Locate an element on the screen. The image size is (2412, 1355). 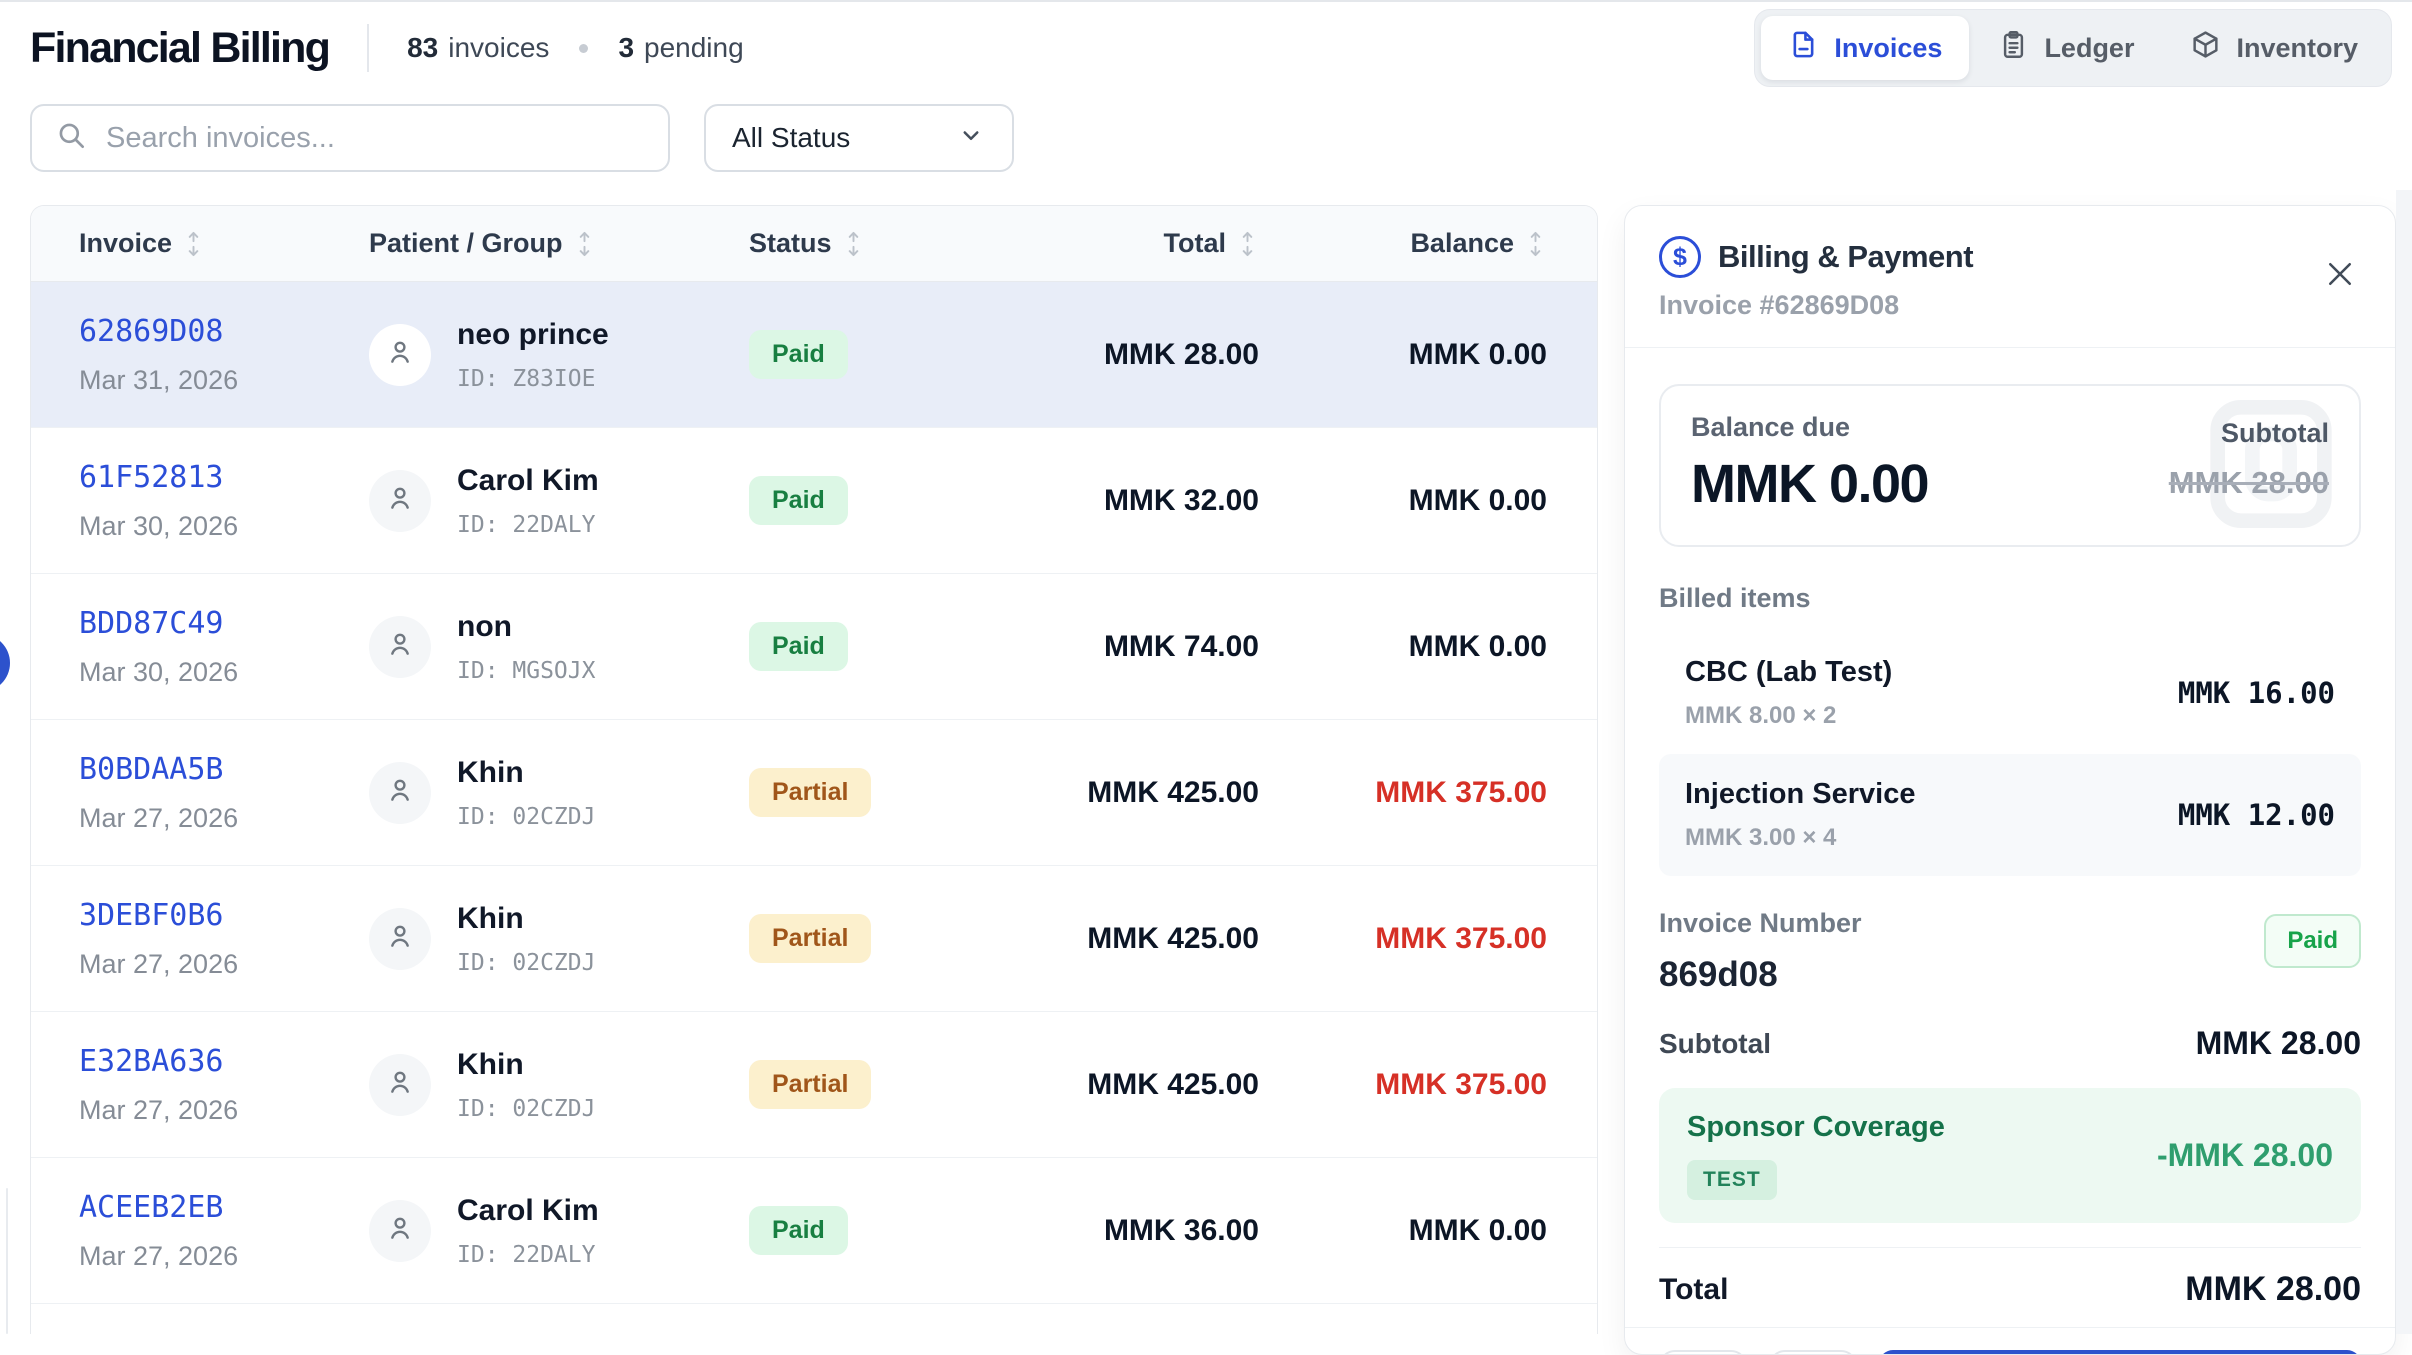
scrollbar-track is located at coordinates (2404, 762).